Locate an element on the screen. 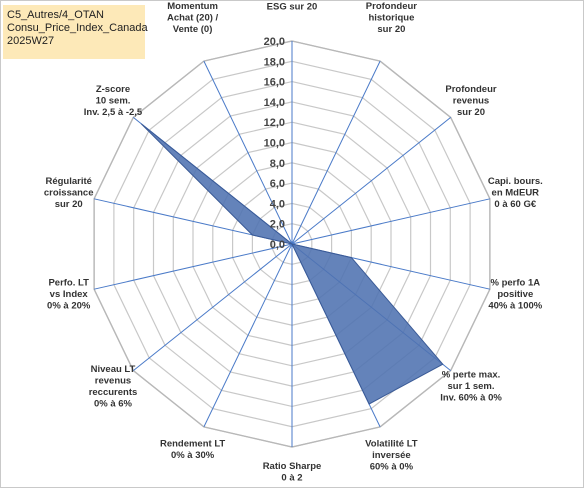 This screenshot has width=584, height=489. title-line-1: C5_Autres/4_OTAN is located at coordinates (56, 15).